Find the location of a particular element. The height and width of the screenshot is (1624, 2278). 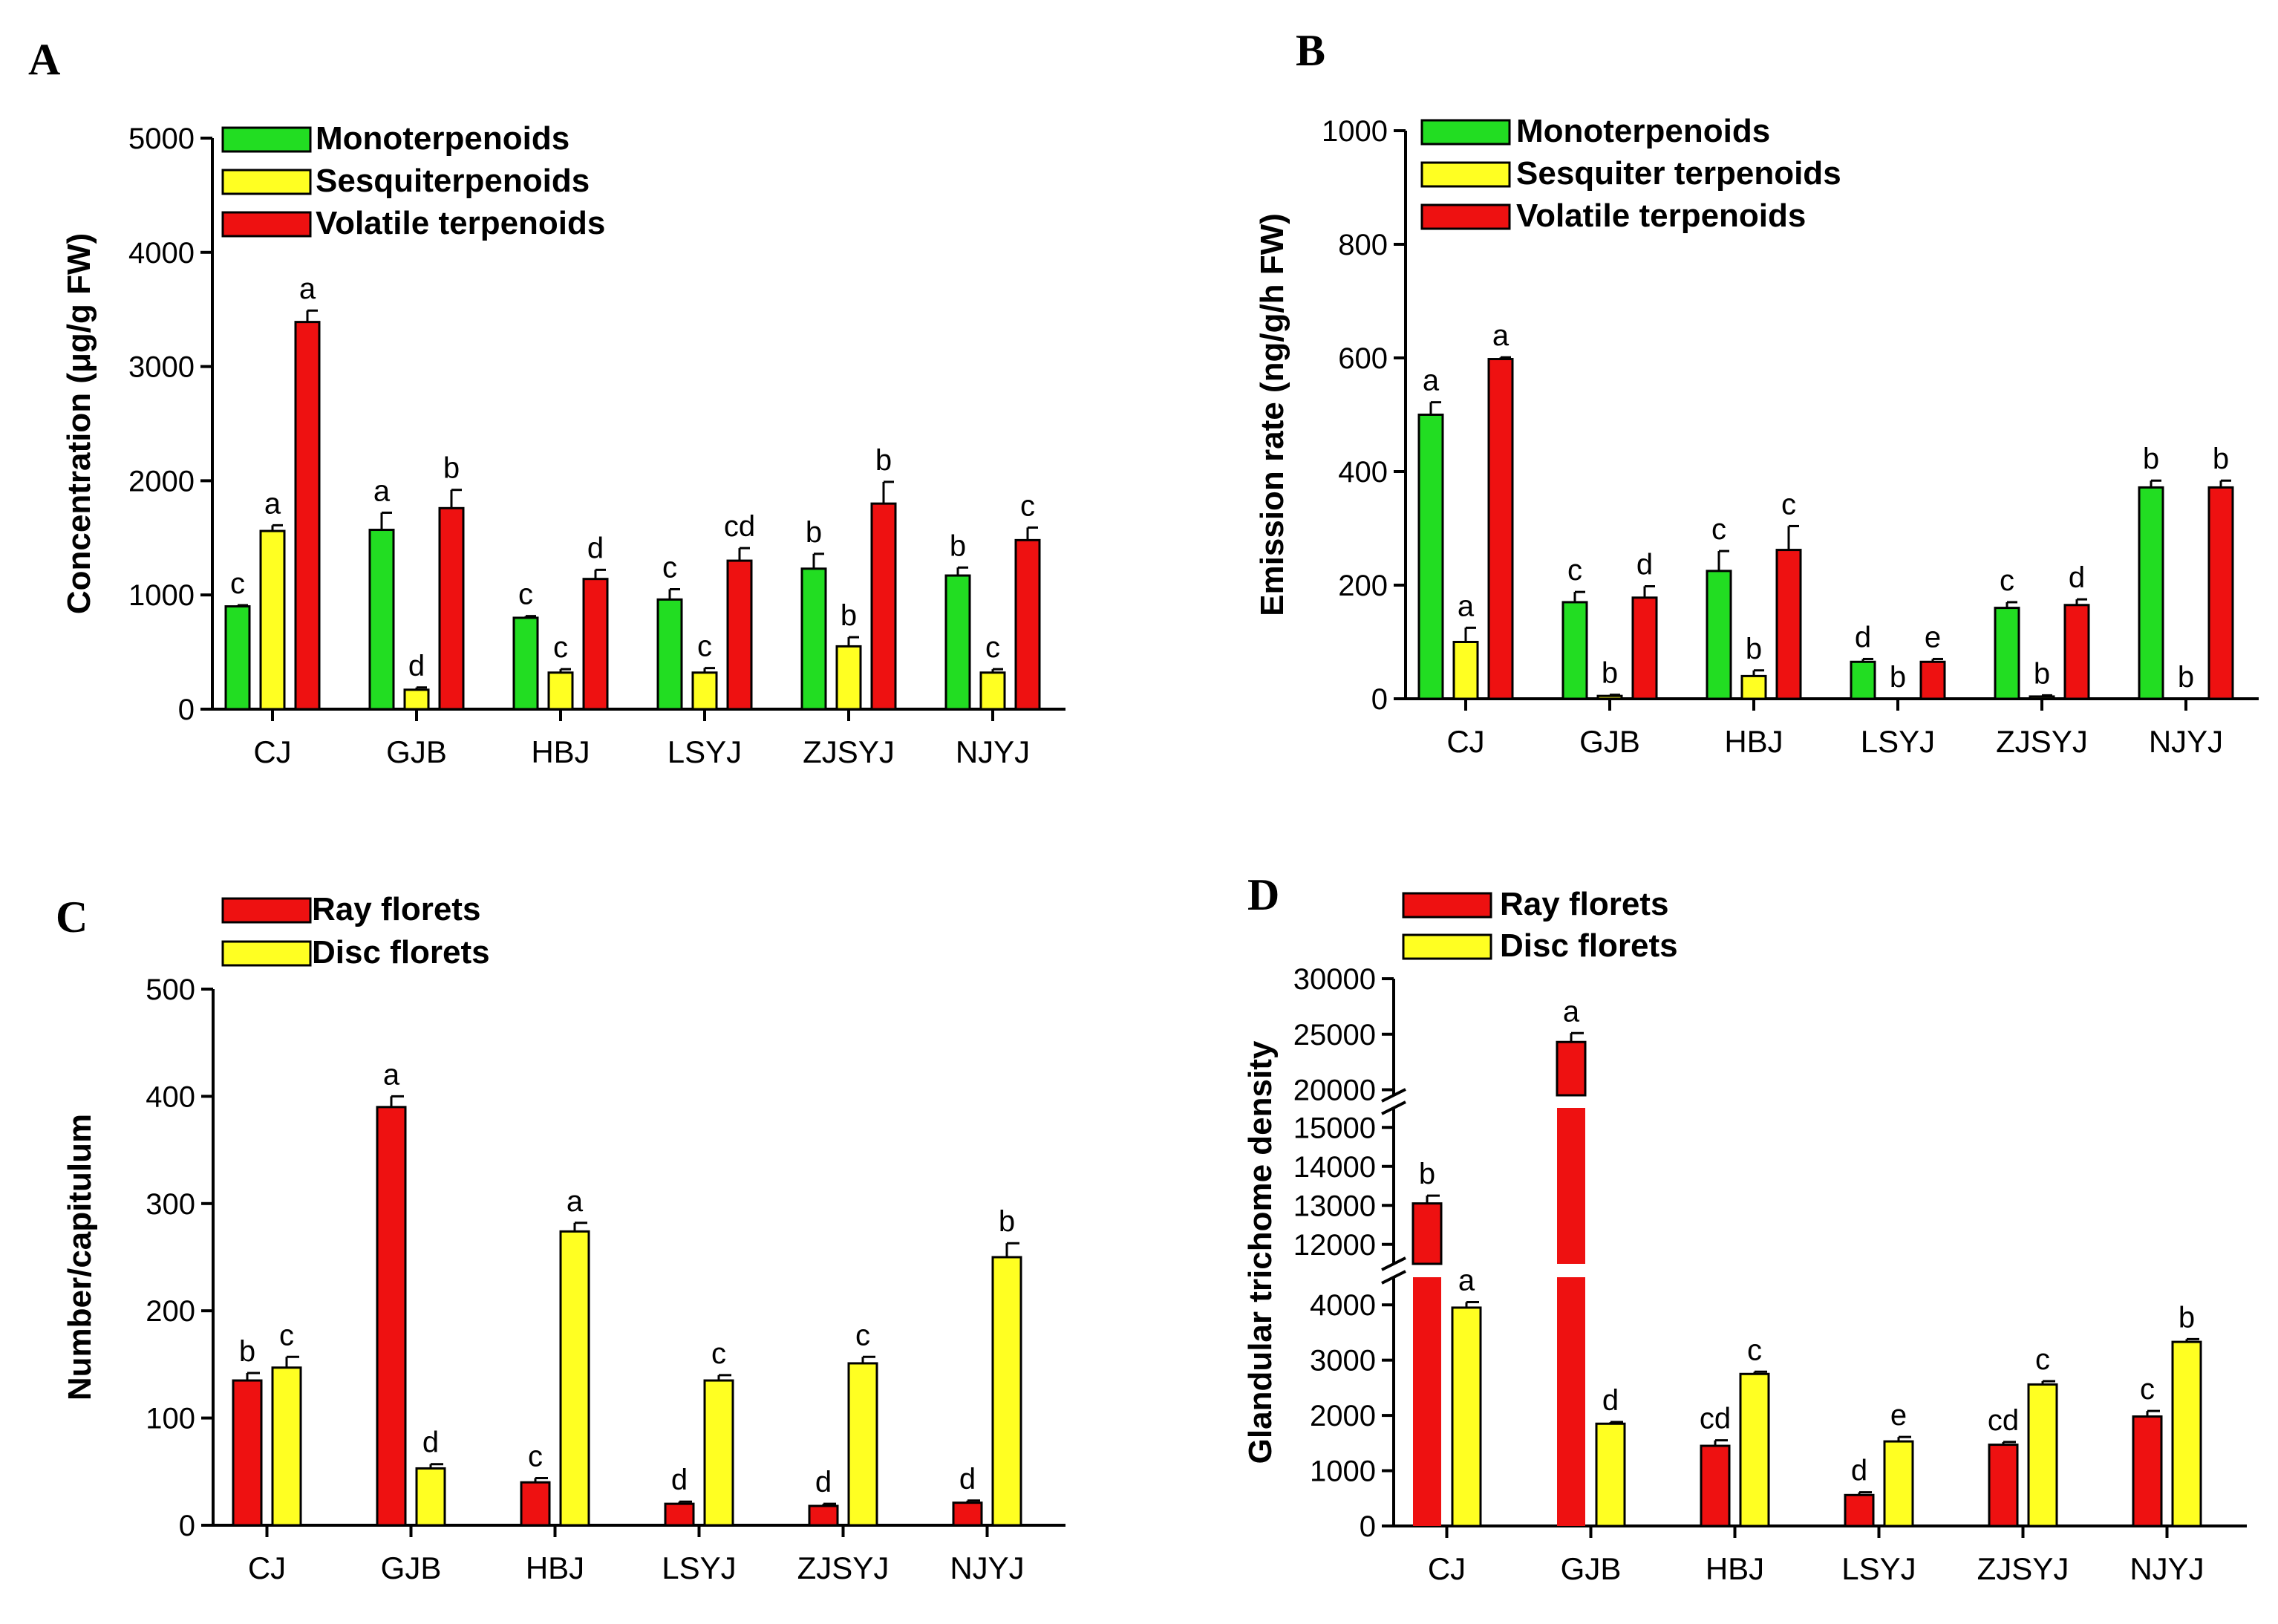

y-tick-label: 800 is located at coordinates (1363, 245).